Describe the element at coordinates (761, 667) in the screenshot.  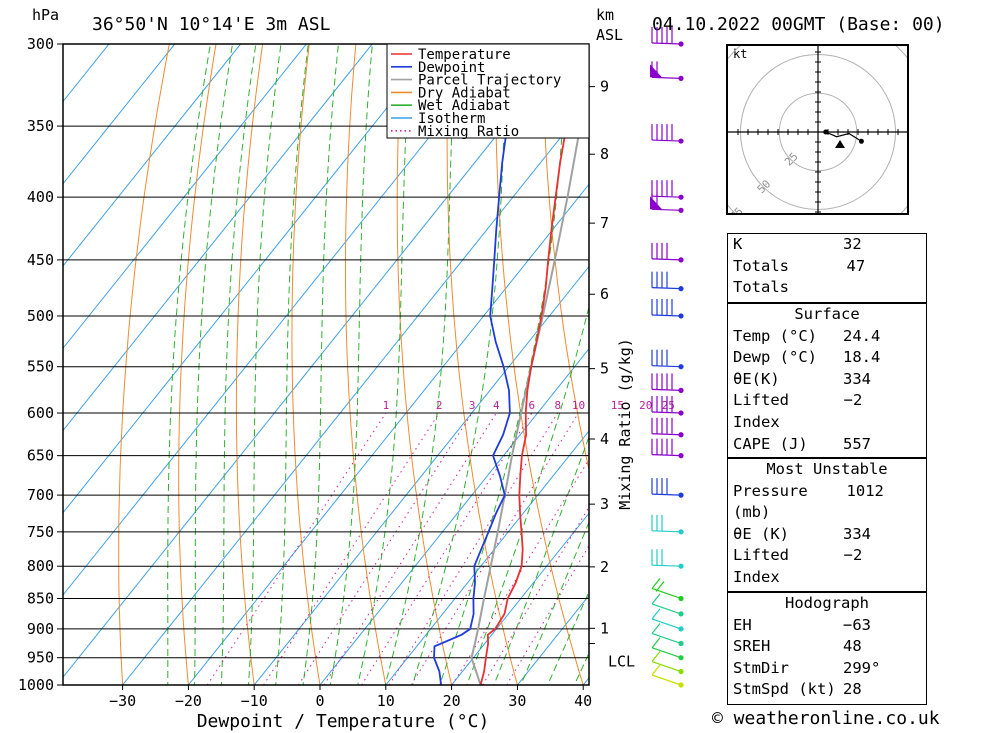
I see `row-label: StmDir` at that location.